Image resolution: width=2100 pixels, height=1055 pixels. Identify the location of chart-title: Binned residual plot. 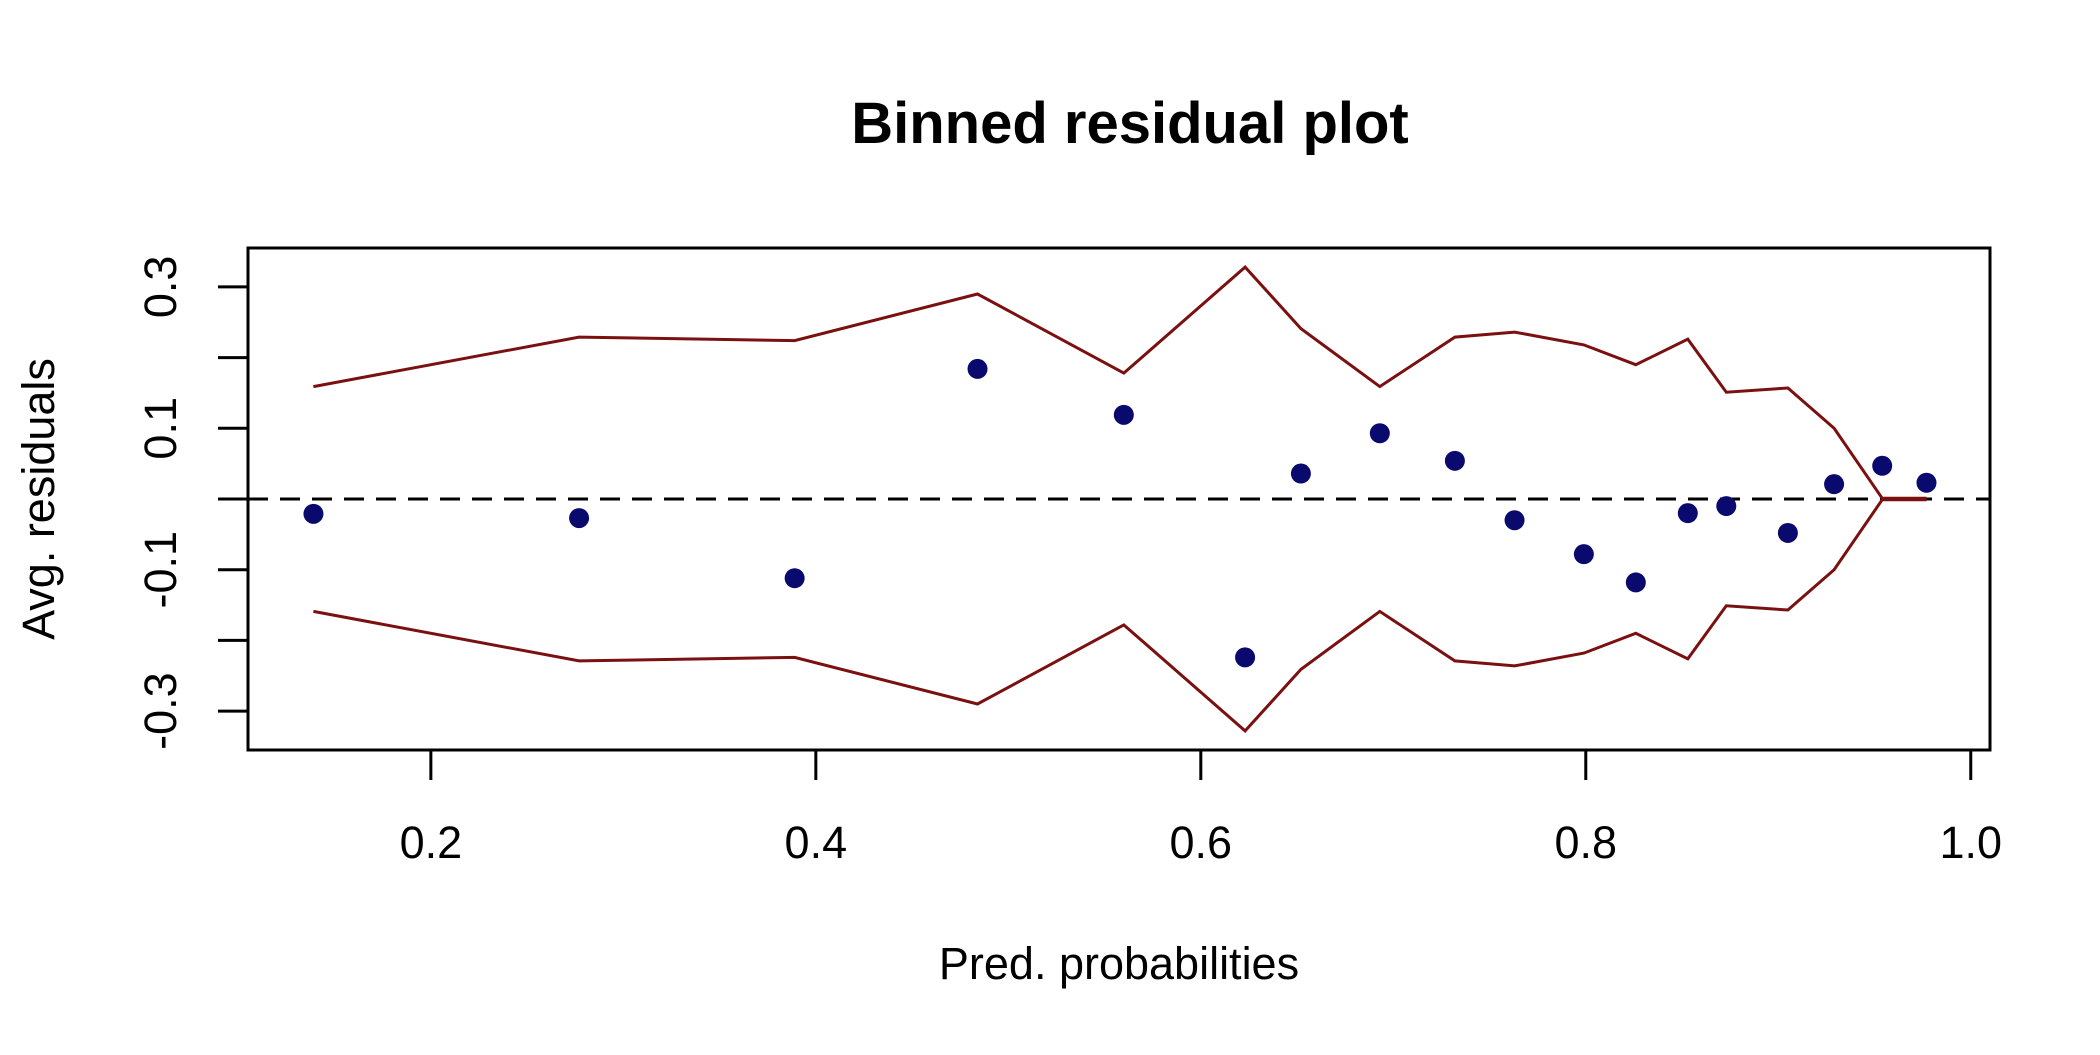
(1130, 123).